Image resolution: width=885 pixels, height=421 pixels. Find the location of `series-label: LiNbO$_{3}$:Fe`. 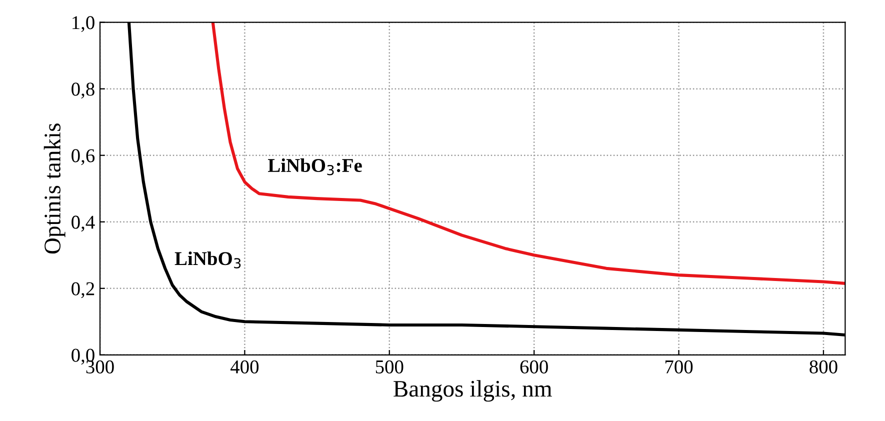

series-label: LiNbO$_{3}$:Fe is located at coordinates (315, 167).